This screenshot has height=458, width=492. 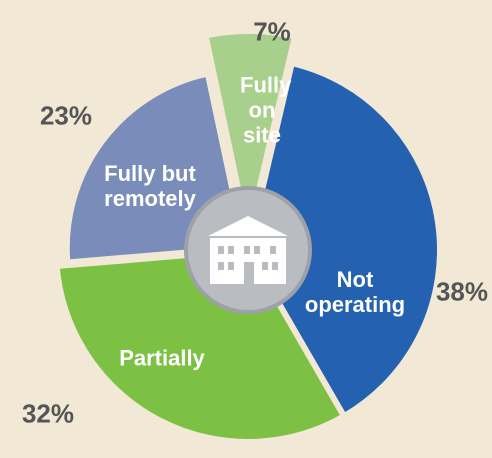 What do you see at coordinates (66, 115) in the screenshot?
I see `value-label: 23%` at bounding box center [66, 115].